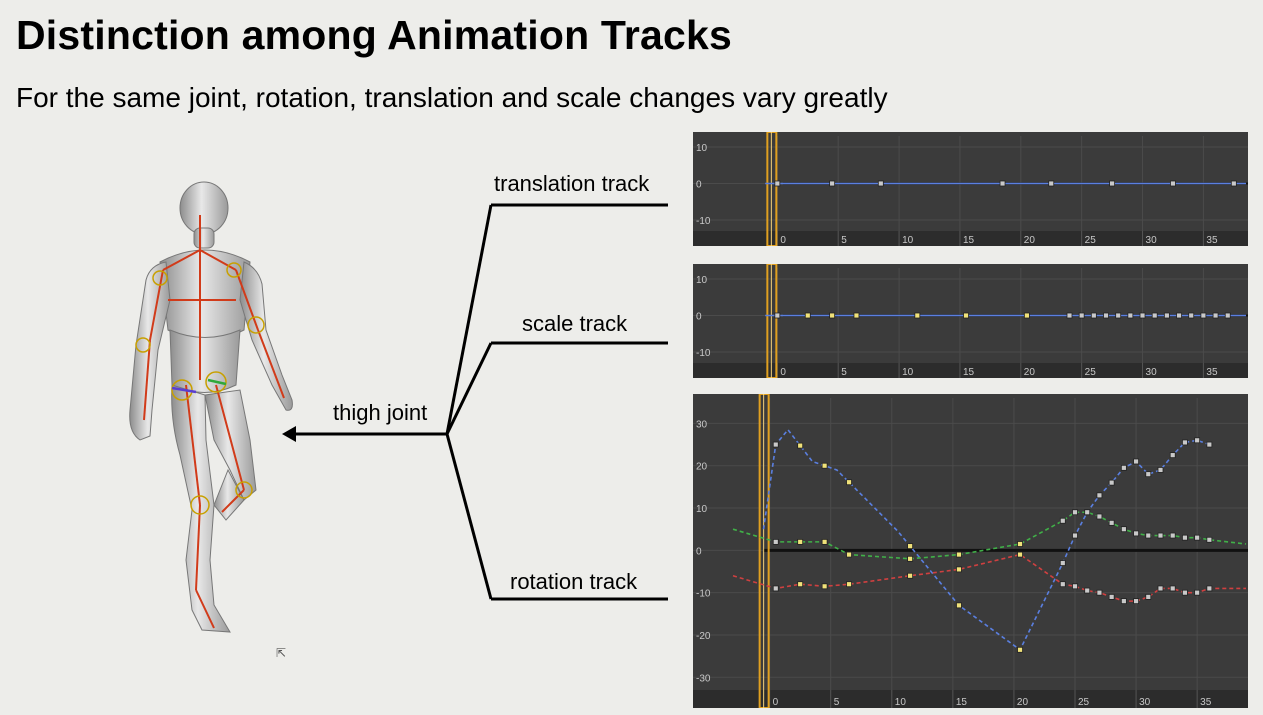 This screenshot has height=715, width=1263. What do you see at coordinates (574, 581) in the screenshot?
I see `rotation-track-label: rotation track` at bounding box center [574, 581].